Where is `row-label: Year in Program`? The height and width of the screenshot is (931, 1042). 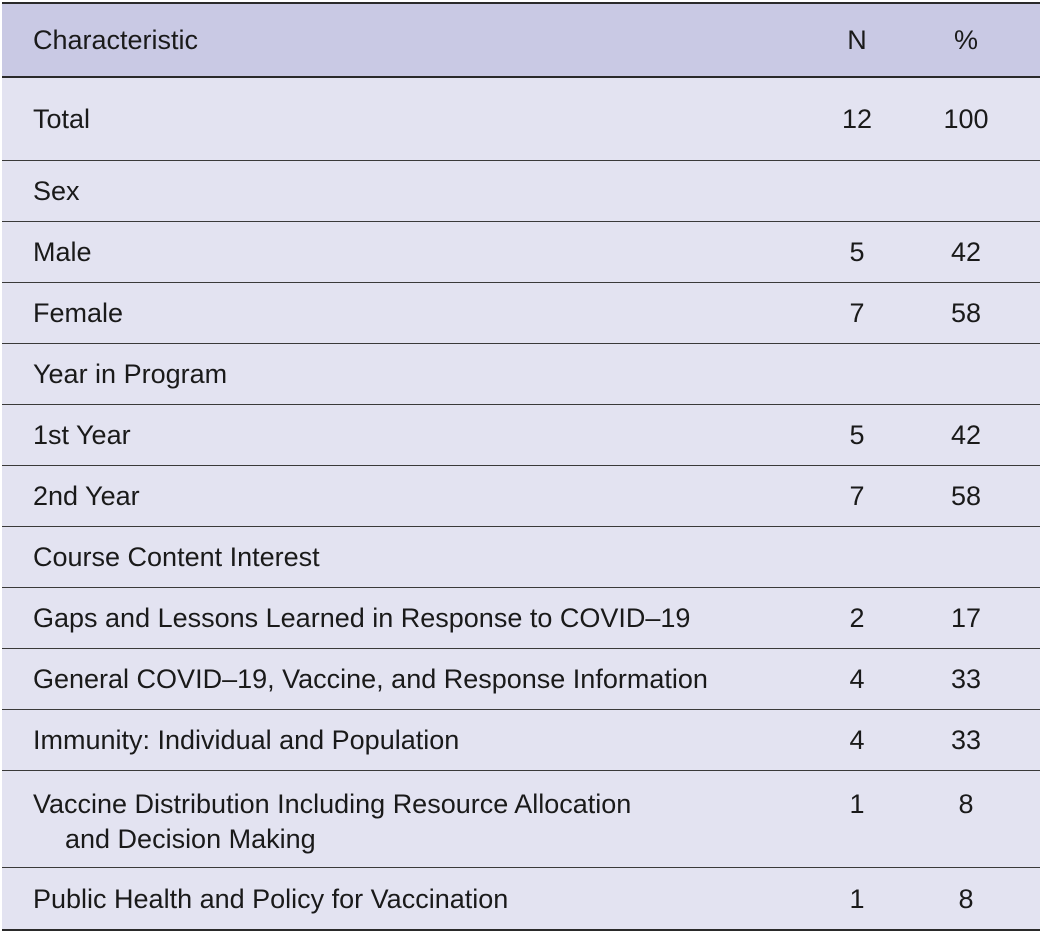 row-label: Year in Program is located at coordinates (130, 374).